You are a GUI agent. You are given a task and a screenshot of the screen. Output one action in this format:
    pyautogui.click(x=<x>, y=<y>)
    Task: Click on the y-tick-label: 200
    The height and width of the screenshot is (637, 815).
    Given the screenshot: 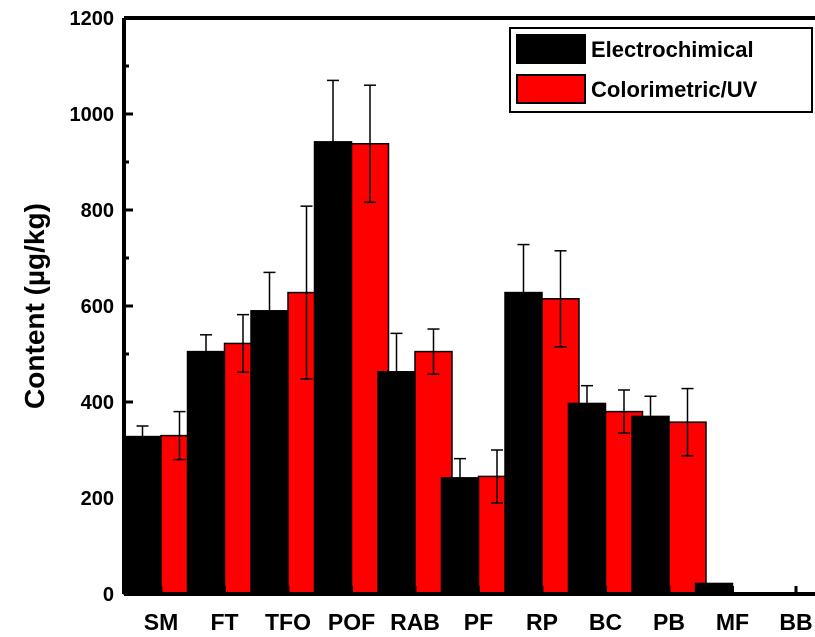 What is the action you would take?
    pyautogui.click(x=97, y=499)
    